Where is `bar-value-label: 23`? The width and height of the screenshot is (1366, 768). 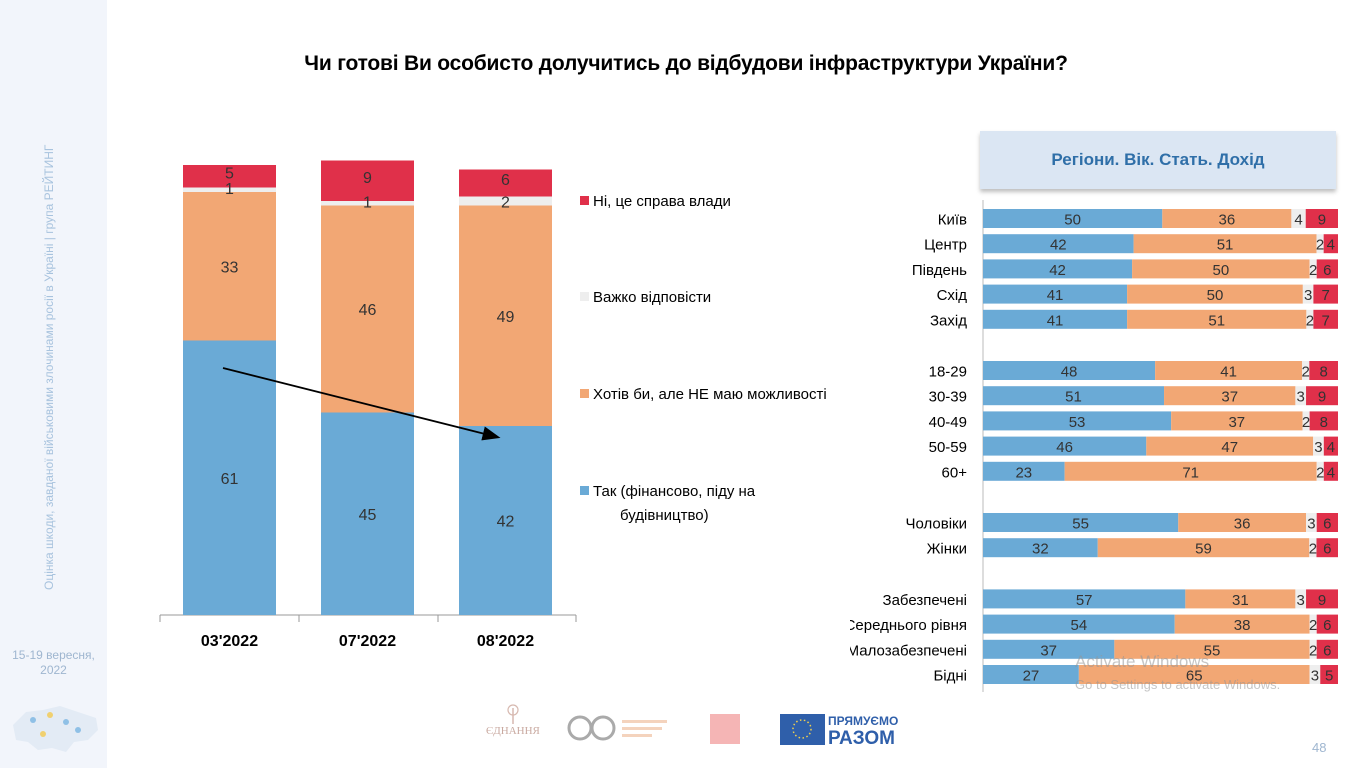
bar-value-label: 23 is located at coordinates (1023, 472).